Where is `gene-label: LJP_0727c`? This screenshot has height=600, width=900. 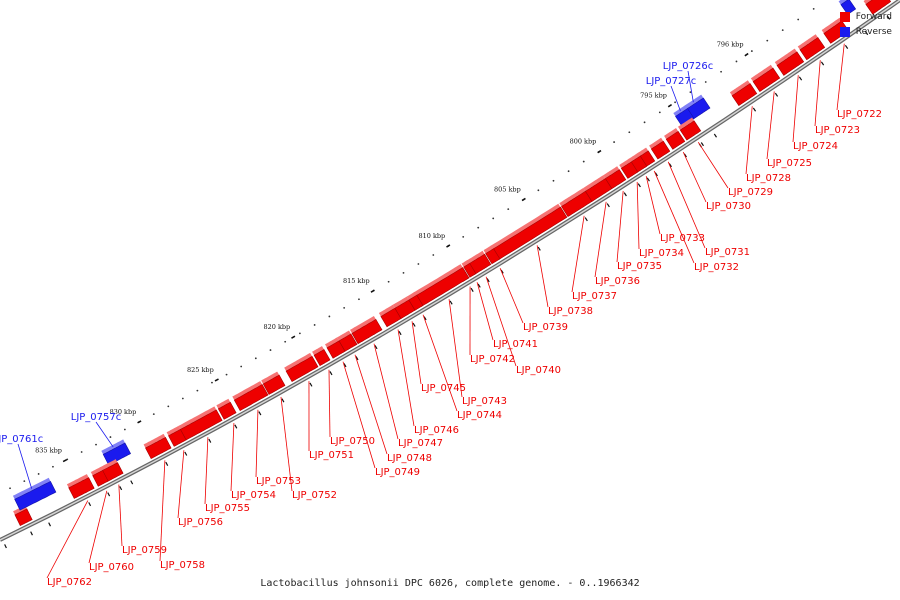
gene-label: LJP_0727c is located at coordinates (671, 81).